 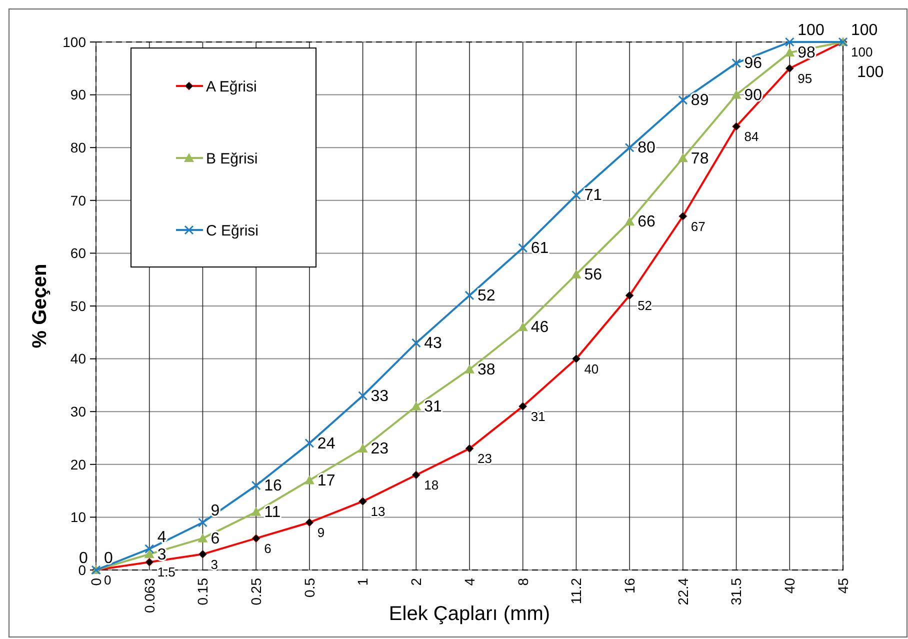 What do you see at coordinates (362, 582) in the screenshot?
I see `x-tick-label: 1` at bounding box center [362, 582].